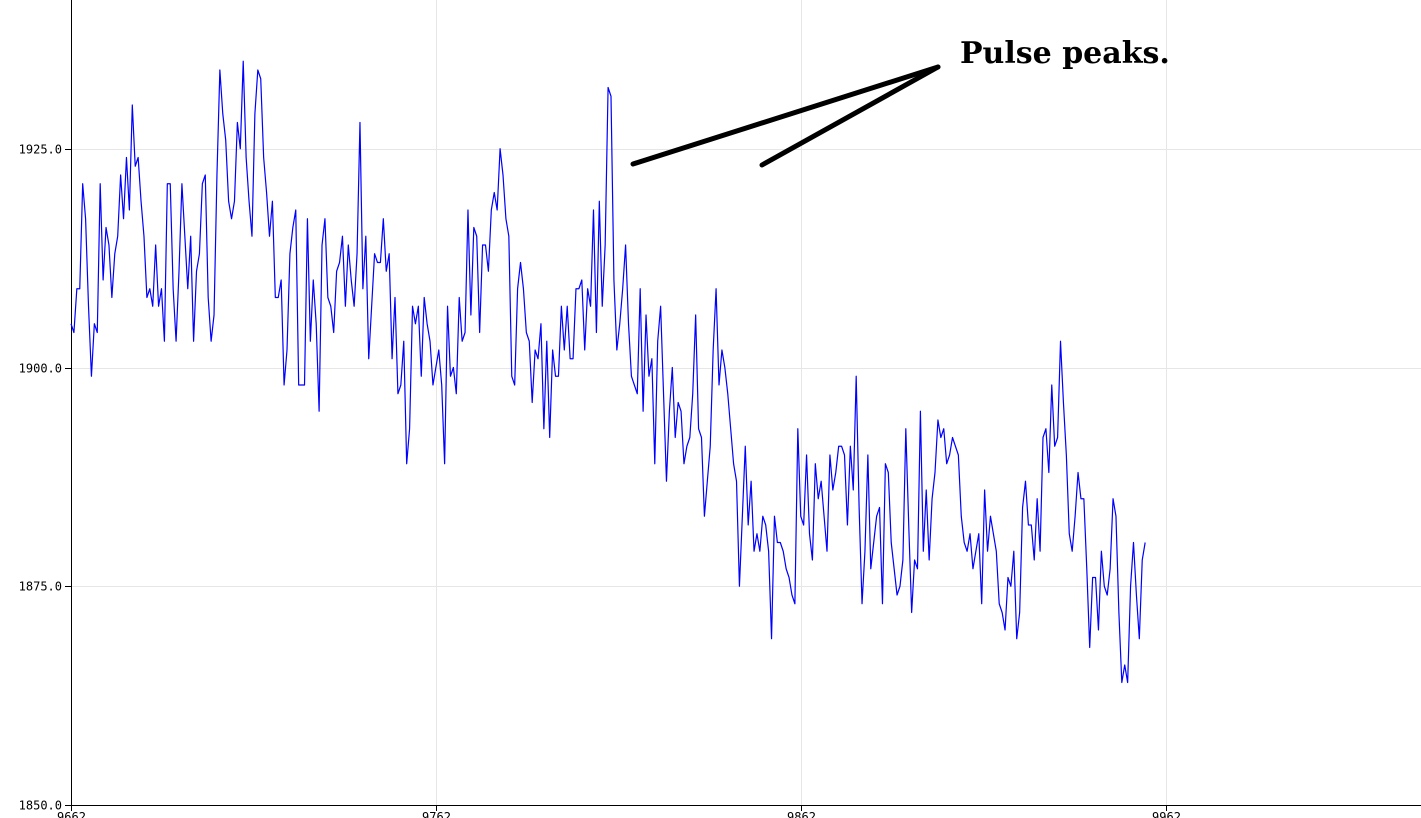 The height and width of the screenshot is (818, 1421). Describe the element at coordinates (436, 814) in the screenshot. I see `x-tick-label: 9762` at that location.